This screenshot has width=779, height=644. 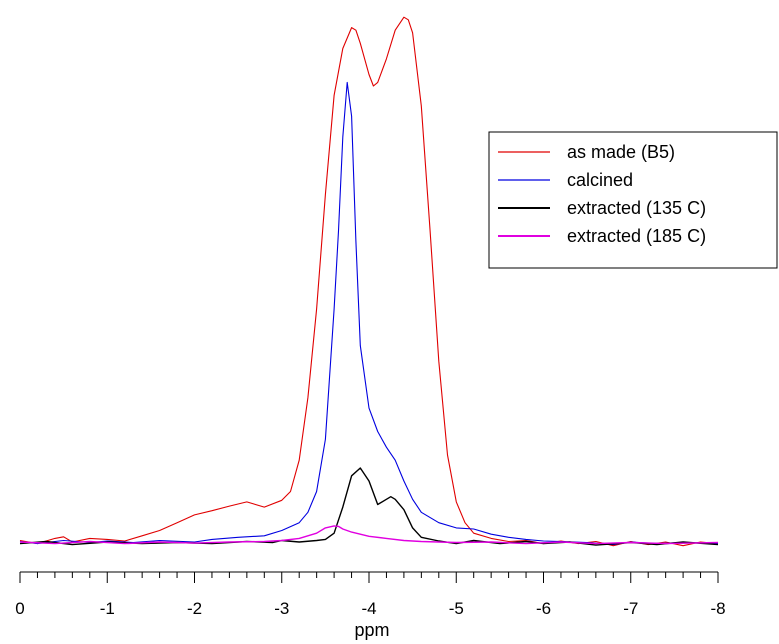 I want to click on x-tick-label: -2, so click(x=194, y=608).